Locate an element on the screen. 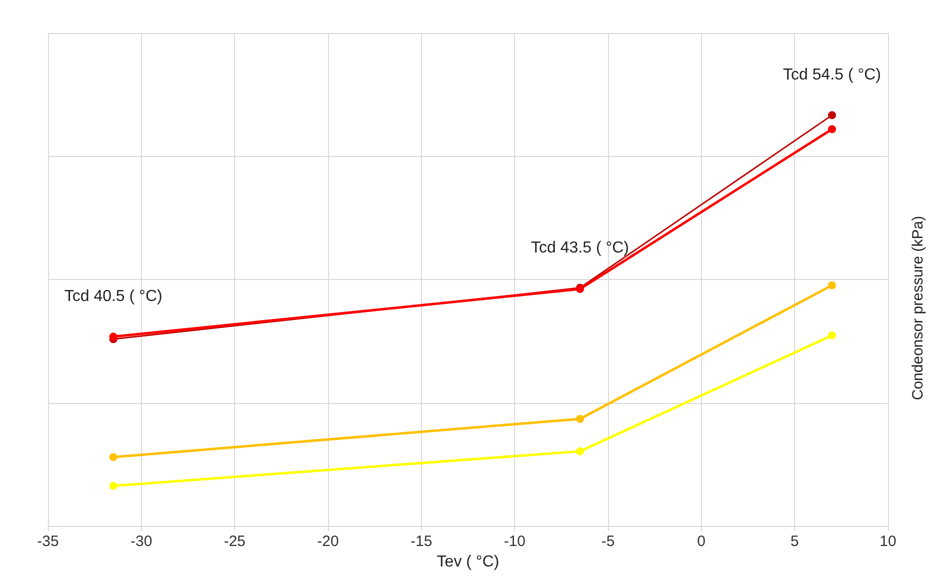  annotation: Tcd 54.5 ( °C) is located at coordinates (832, 75).